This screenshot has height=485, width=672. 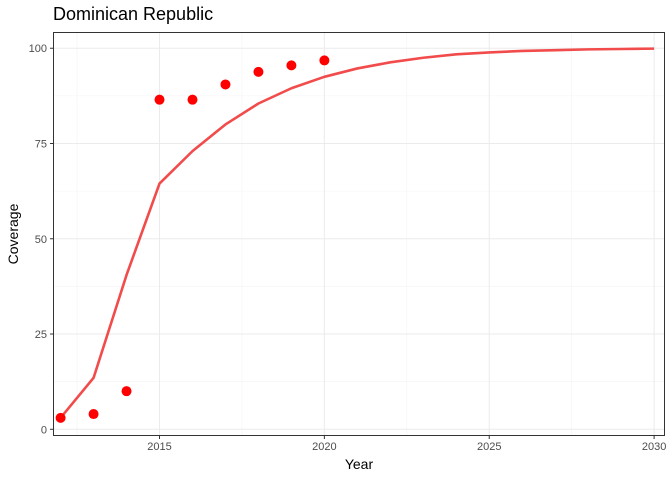 I want to click on y-tick-label: 0, so click(x=44, y=430).